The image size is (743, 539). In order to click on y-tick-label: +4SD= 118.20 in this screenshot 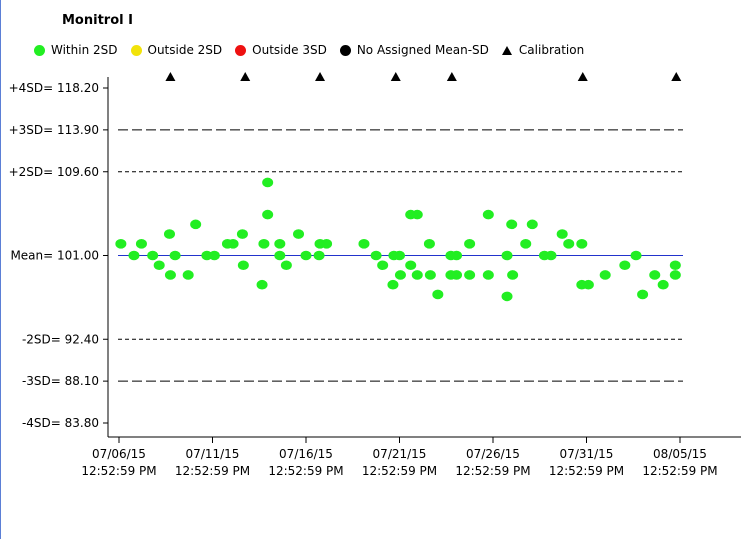, I will do `click(54, 88)`.